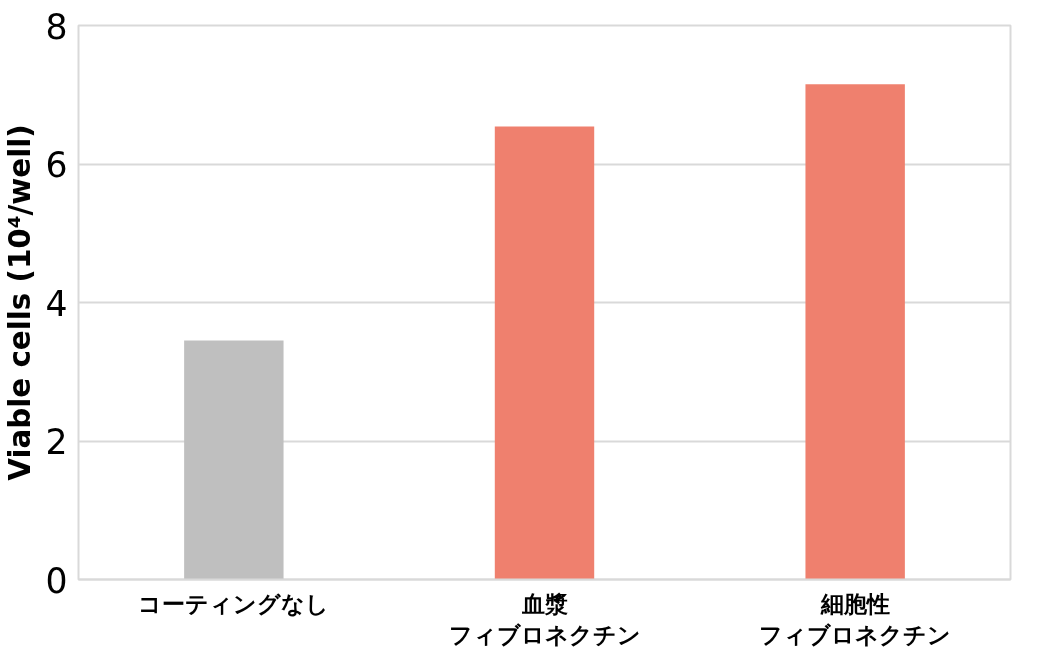 Image resolution: width=1050 pixels, height=655 pixels. I want to click on y-tick-label: 4, so click(56, 303).